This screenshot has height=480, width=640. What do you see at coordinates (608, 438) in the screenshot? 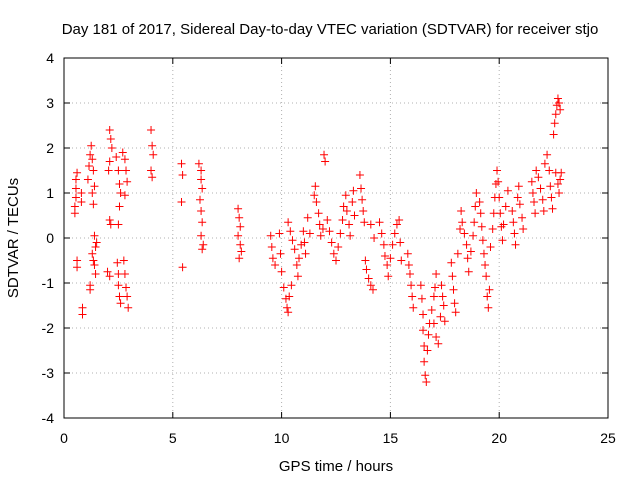
I see `x-tick-label: 25` at bounding box center [608, 438].